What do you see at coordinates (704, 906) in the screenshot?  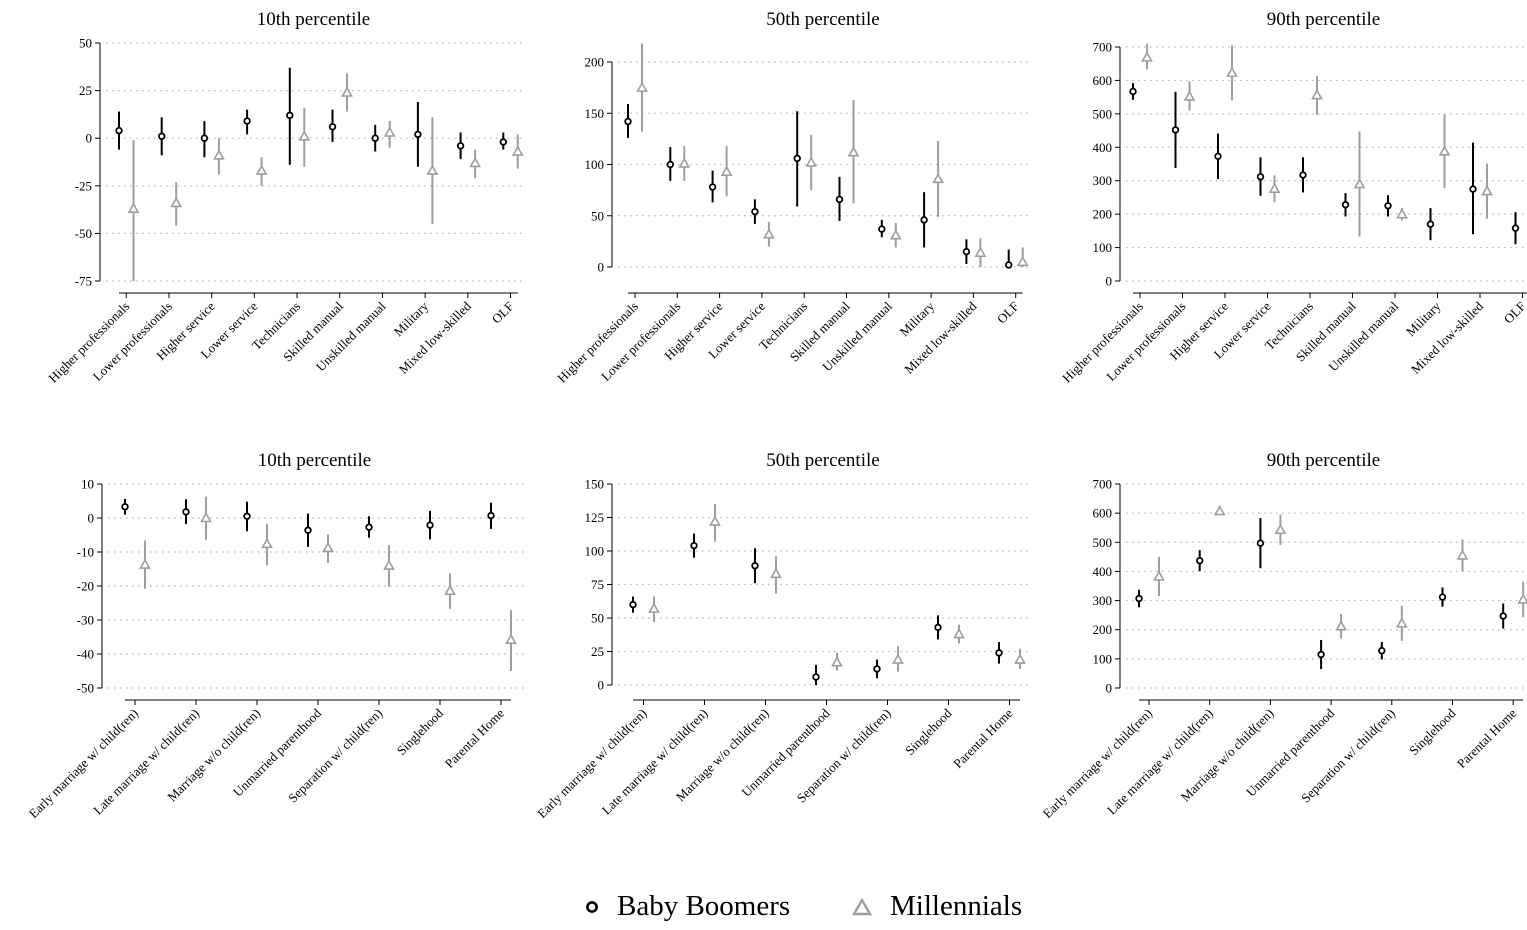 I see `legend-boomers-label: Baby Boomers` at bounding box center [704, 906].